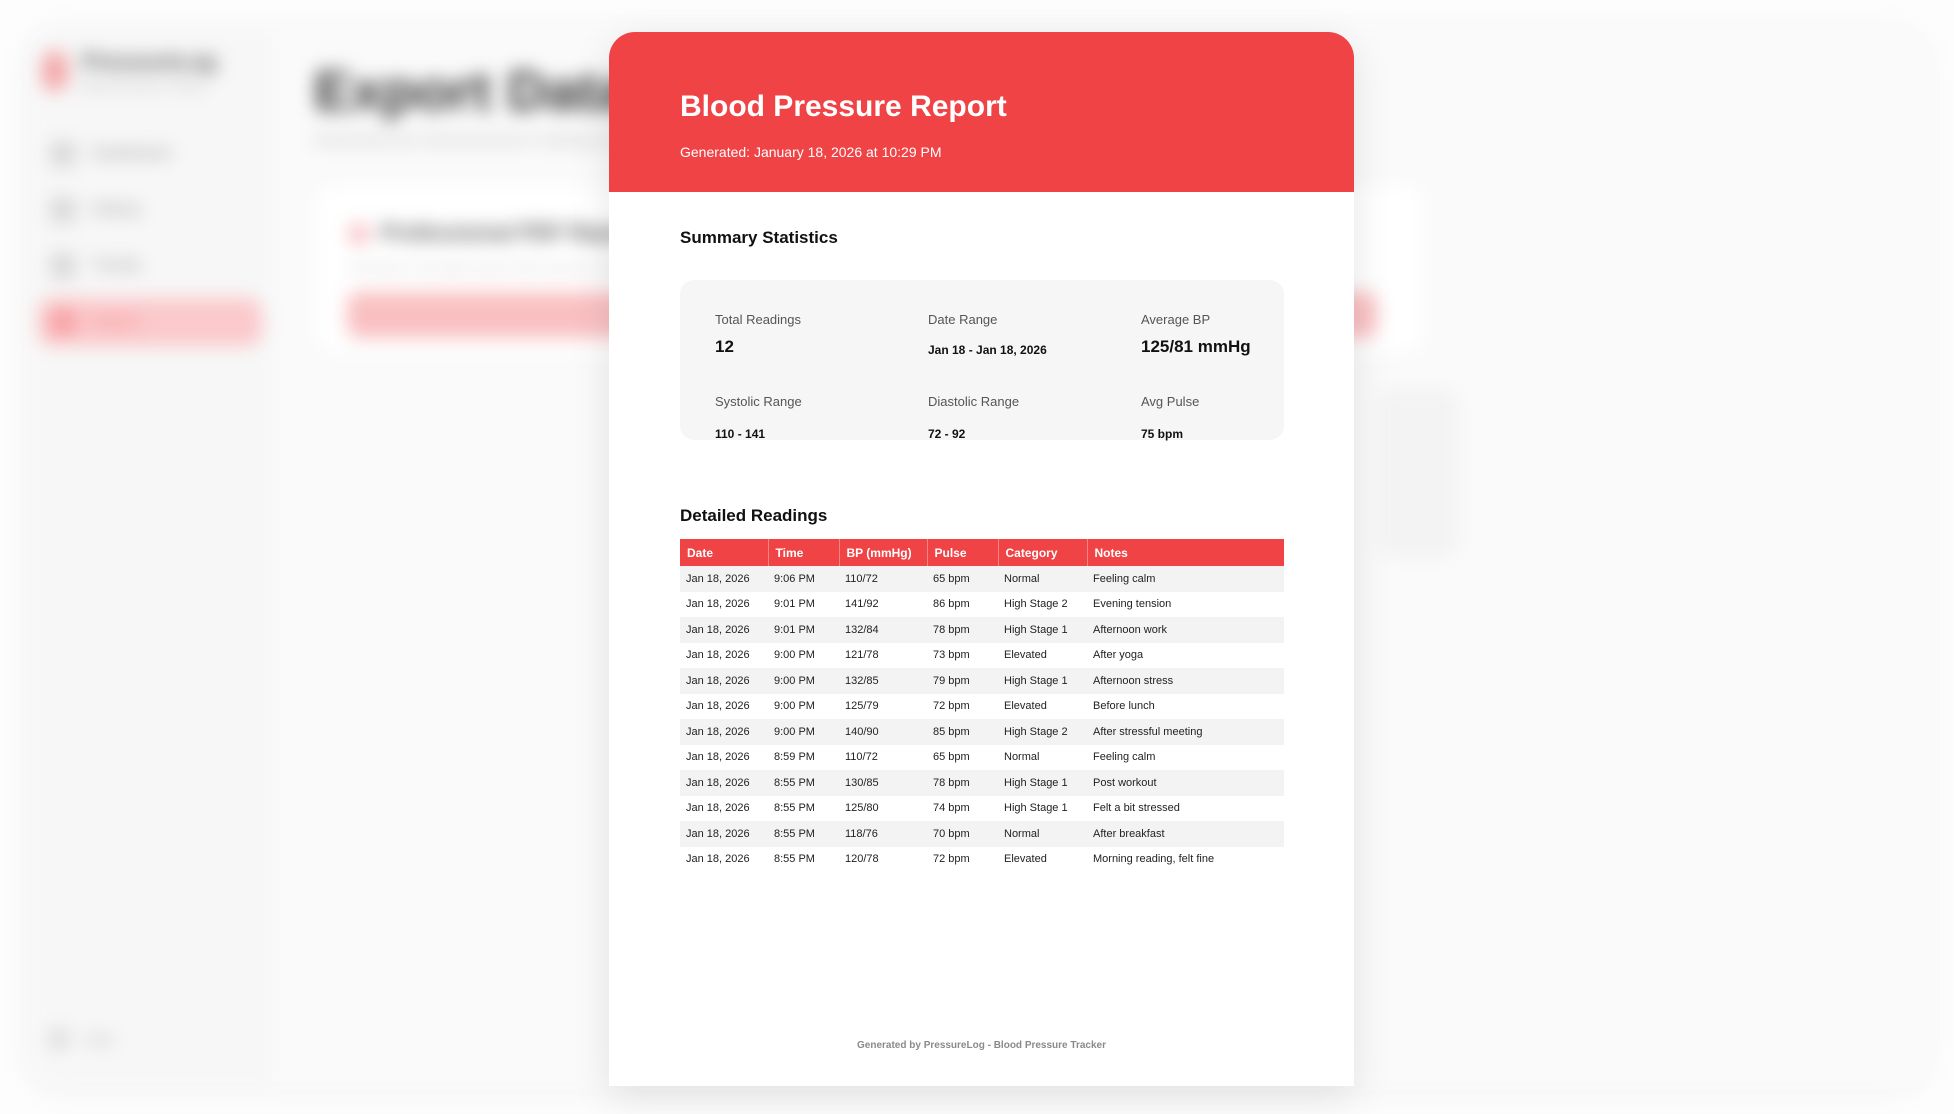 The height and width of the screenshot is (1114, 1954). Describe the element at coordinates (1185, 681) in the screenshot. I see `cell-notes: Afternoon stress` at that location.